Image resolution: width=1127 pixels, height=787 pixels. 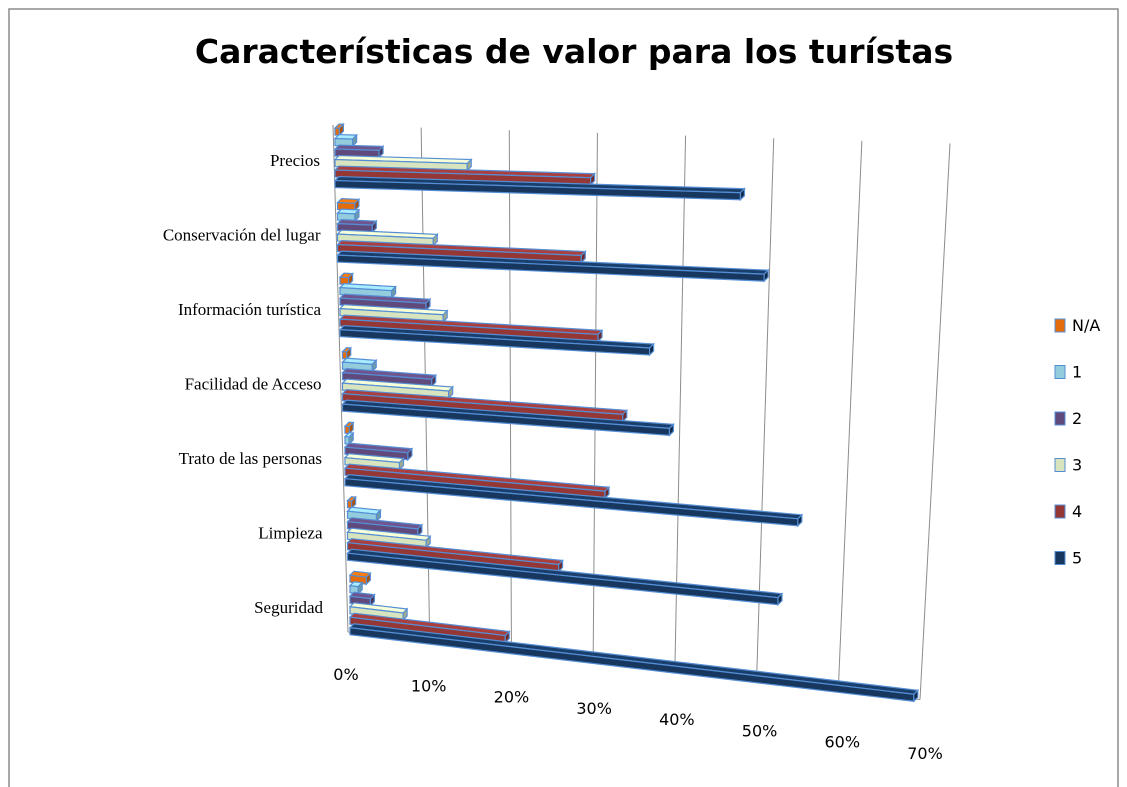 I want to click on x-tick-label: 50%, so click(x=760, y=730).